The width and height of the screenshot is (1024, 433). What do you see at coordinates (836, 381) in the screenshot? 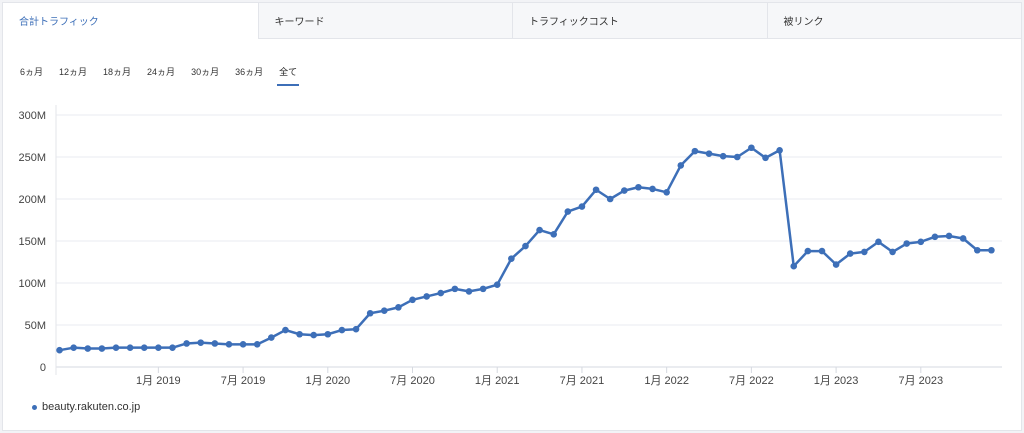
I see `x-tick-label: 1月 2023` at bounding box center [836, 381].